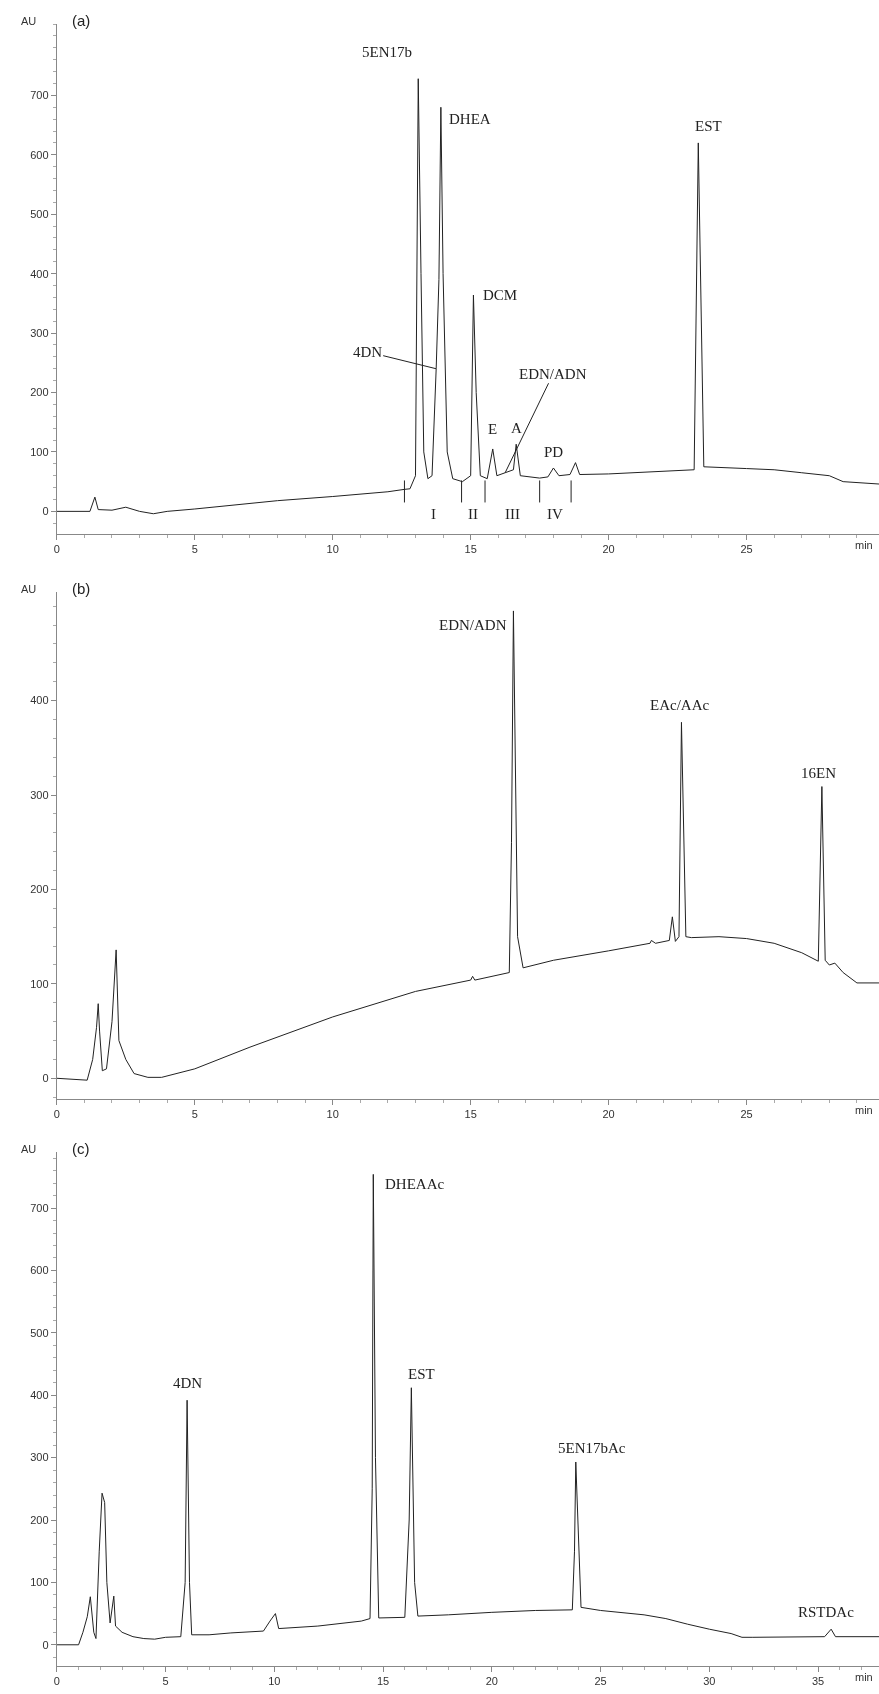 The height and width of the screenshot is (1694, 879). Describe the element at coordinates (826, 1612) in the screenshot. I see `annotation: RSTDAc` at that location.